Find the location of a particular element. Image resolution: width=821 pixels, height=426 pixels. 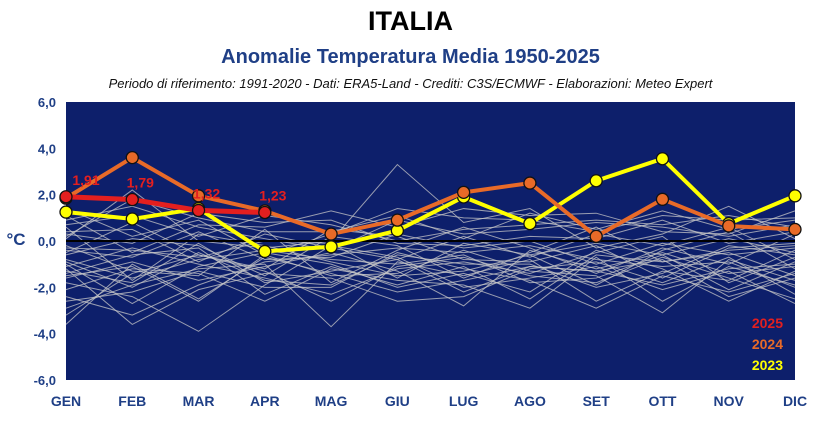

x-tick-label: SET is located at coordinates (597, 401).